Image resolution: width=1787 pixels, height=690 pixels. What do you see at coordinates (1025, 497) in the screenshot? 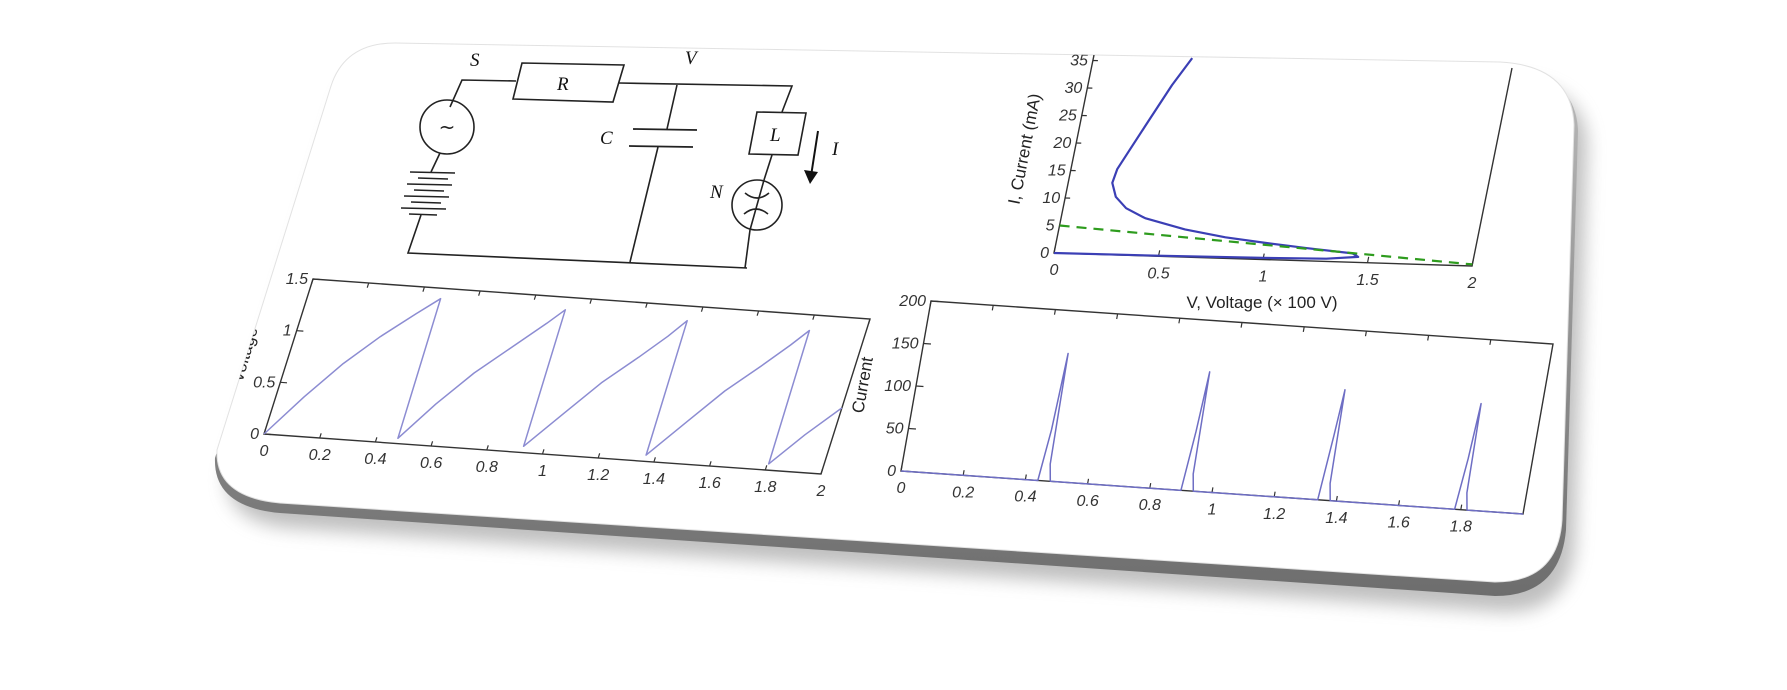
I see `current-xtick-label: 0.4` at bounding box center [1025, 497].